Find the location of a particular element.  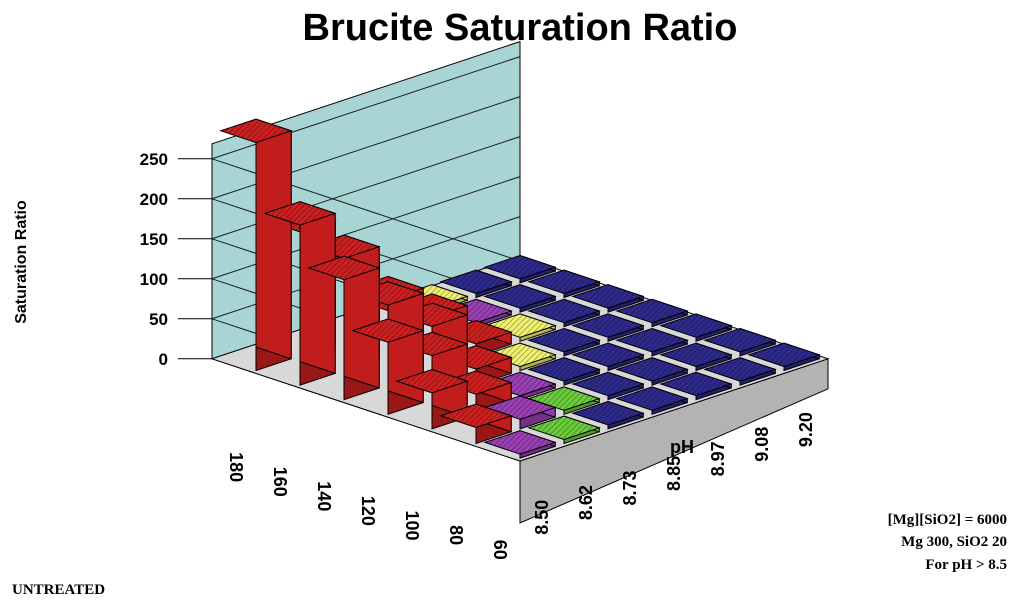

x-axis-label-superscript: o is located at coordinates (352, 433).